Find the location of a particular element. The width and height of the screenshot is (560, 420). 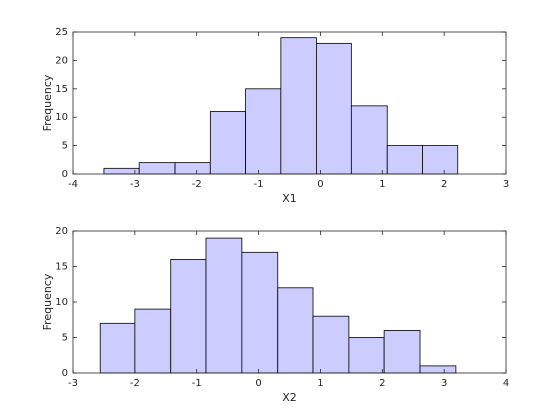

x-tick-label: 4 is located at coordinates (506, 383).